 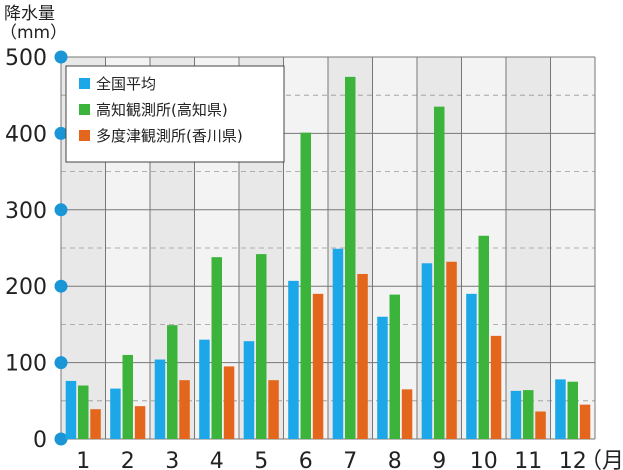 What do you see at coordinates (528, 414) in the screenshot?
I see `bar-s2-m11` at bounding box center [528, 414].